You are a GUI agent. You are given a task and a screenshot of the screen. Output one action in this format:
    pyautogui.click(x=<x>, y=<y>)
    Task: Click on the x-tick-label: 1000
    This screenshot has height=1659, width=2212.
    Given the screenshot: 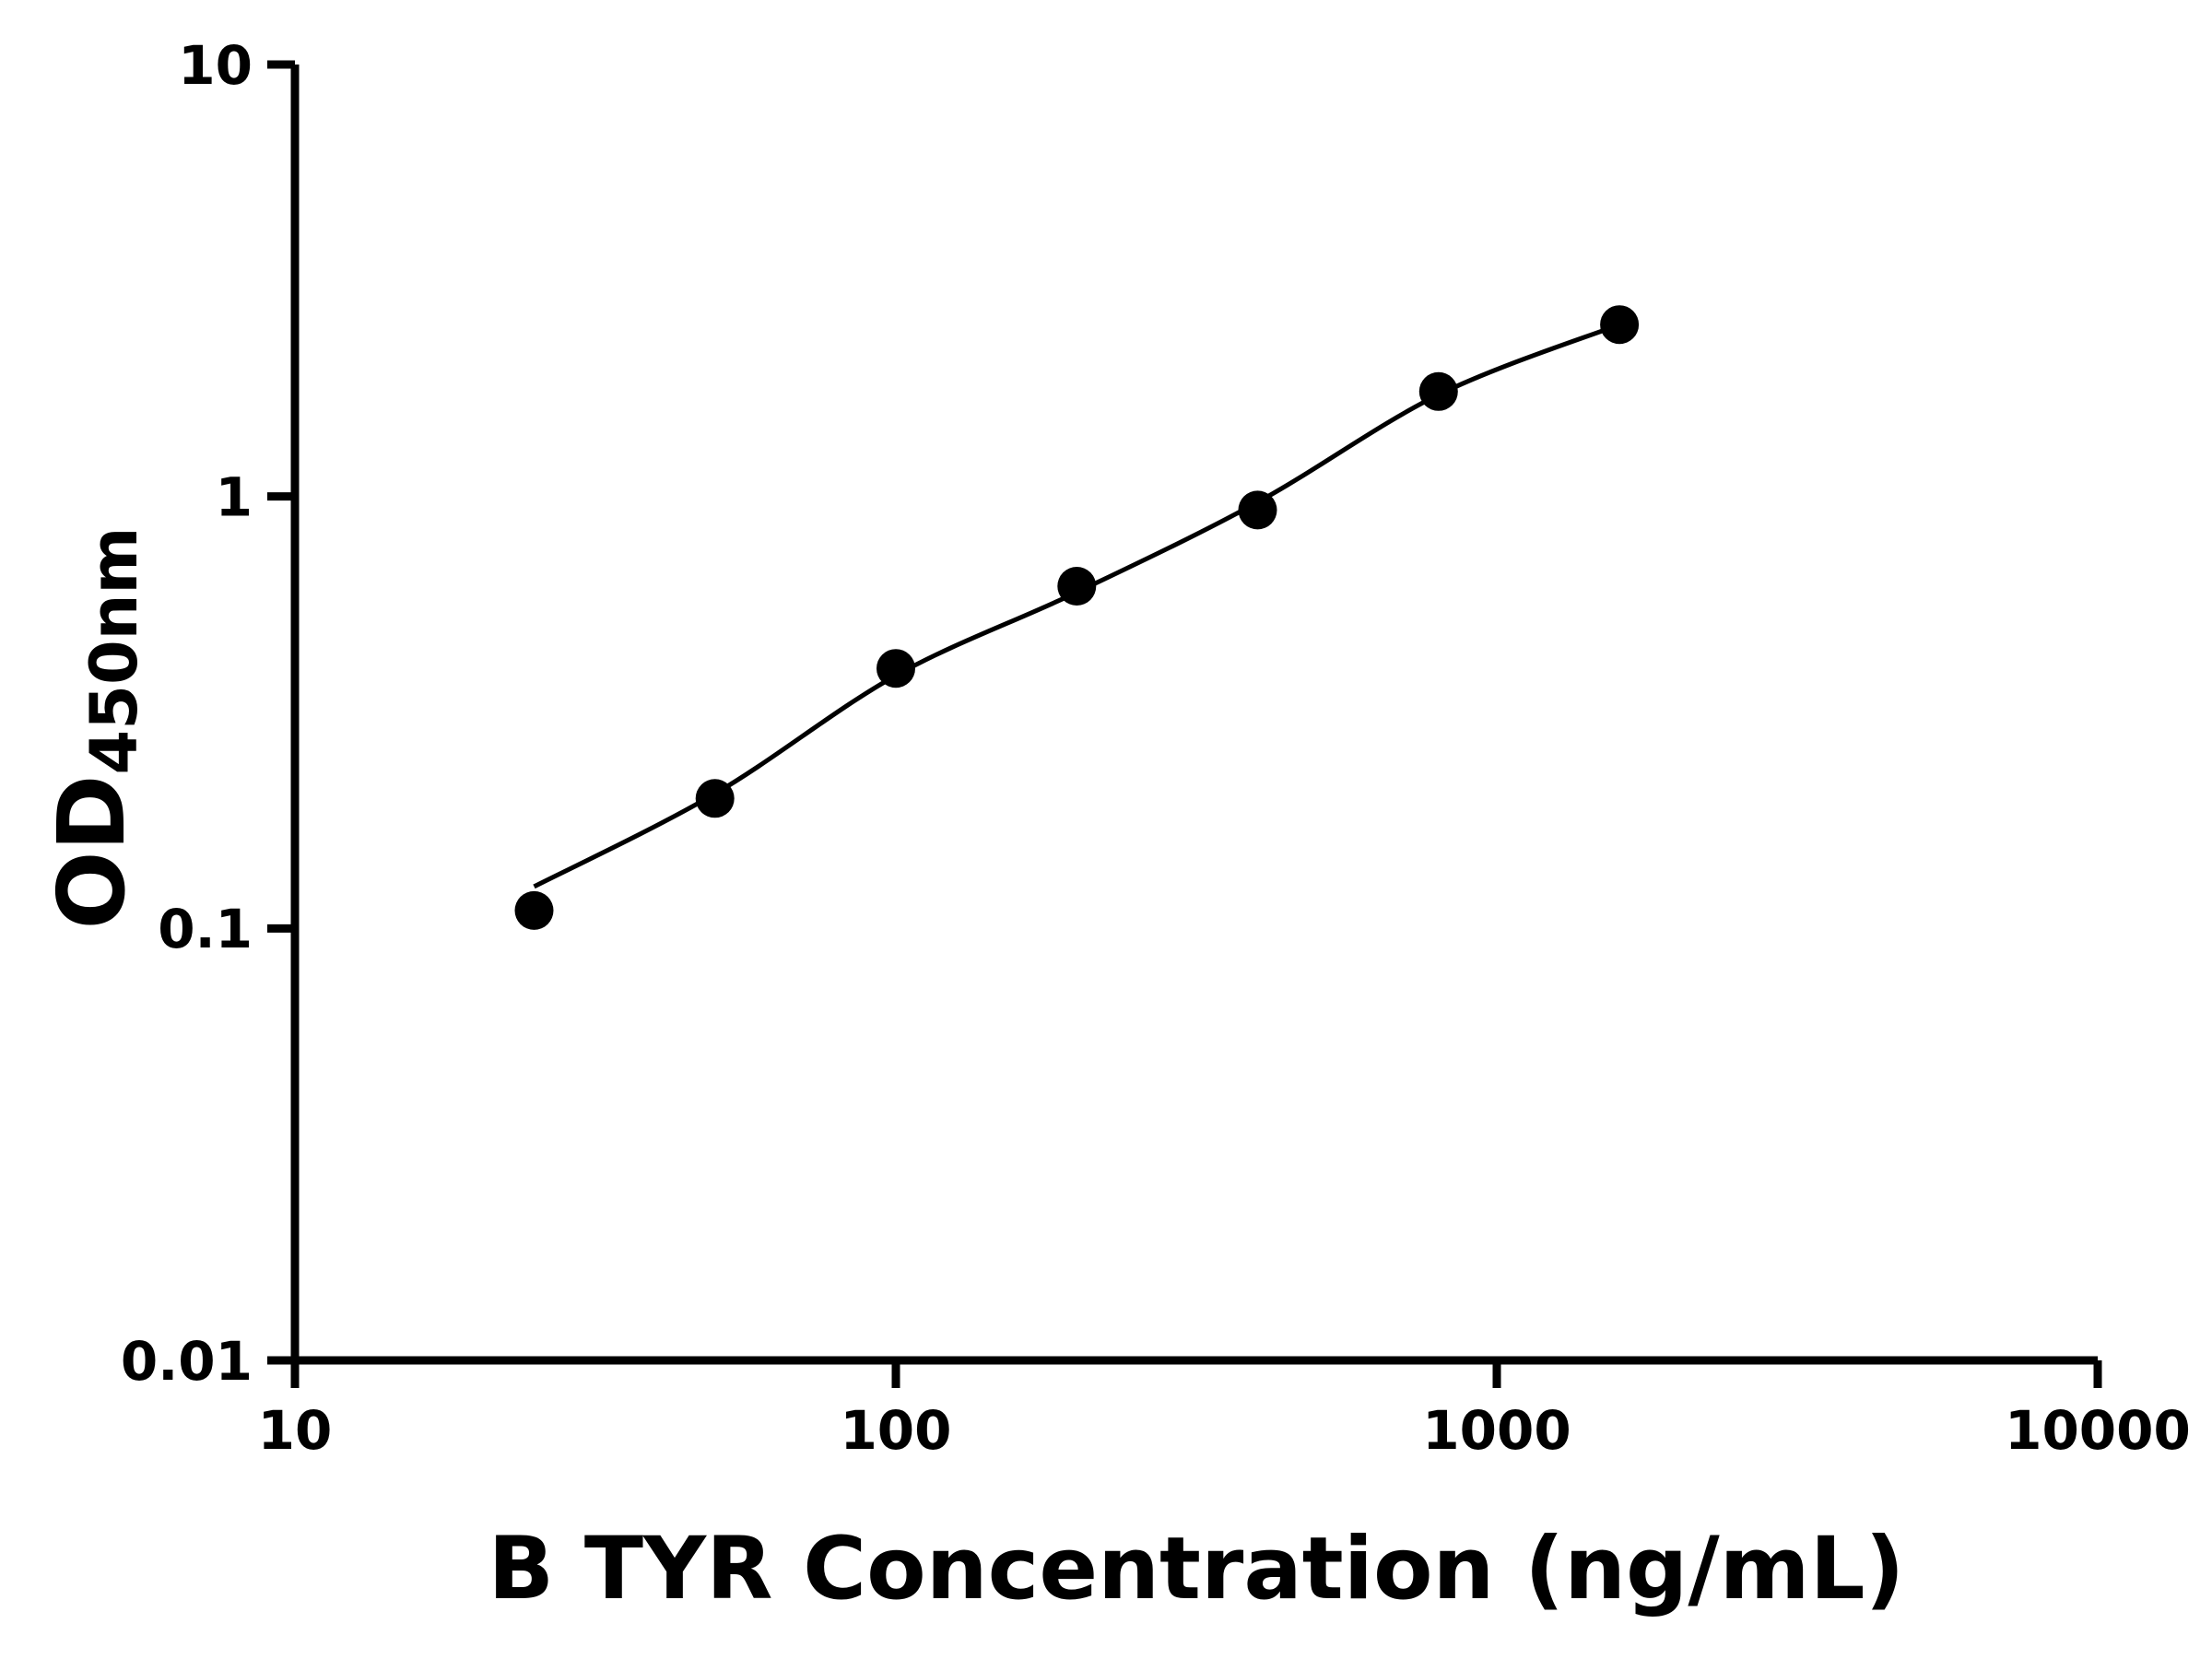 What is the action you would take?
    pyautogui.click(x=1496, y=1430)
    